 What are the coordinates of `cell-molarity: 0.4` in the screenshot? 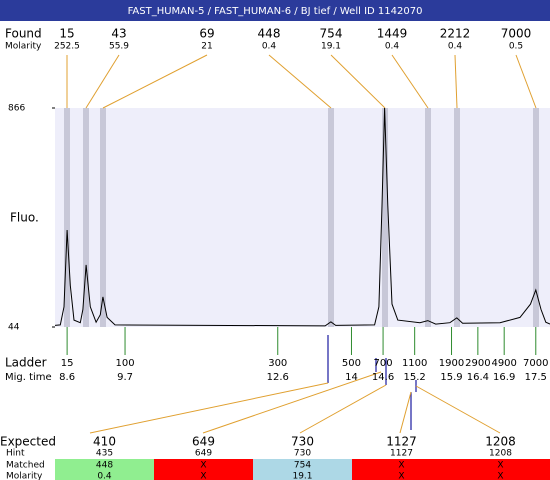 It's located at (104, 476).